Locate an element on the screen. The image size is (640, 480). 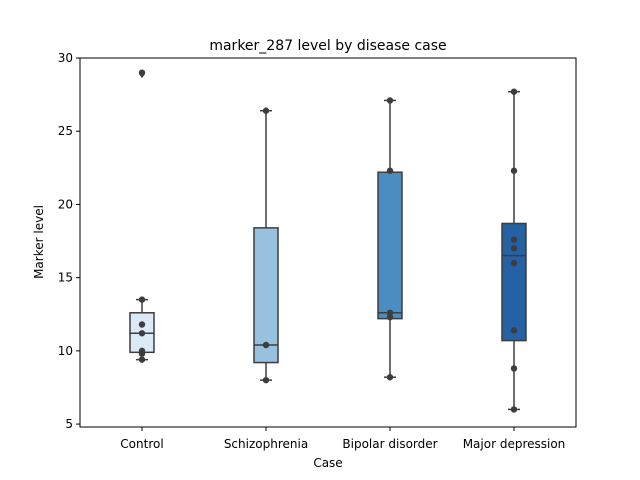
box-bipolar-disorder is located at coordinates (390, 245).